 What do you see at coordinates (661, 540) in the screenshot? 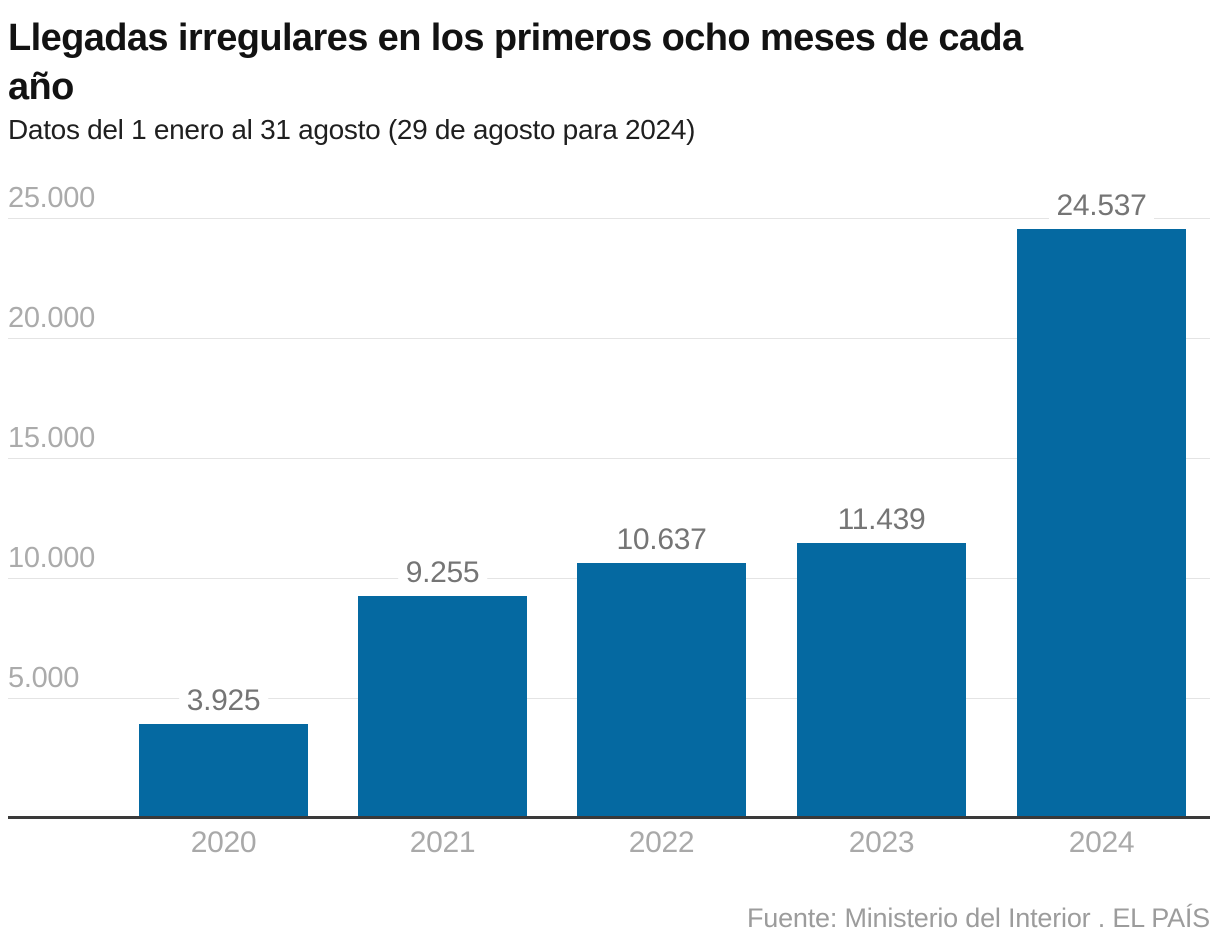
I see `value-label-2022: 10.637` at bounding box center [661, 540].